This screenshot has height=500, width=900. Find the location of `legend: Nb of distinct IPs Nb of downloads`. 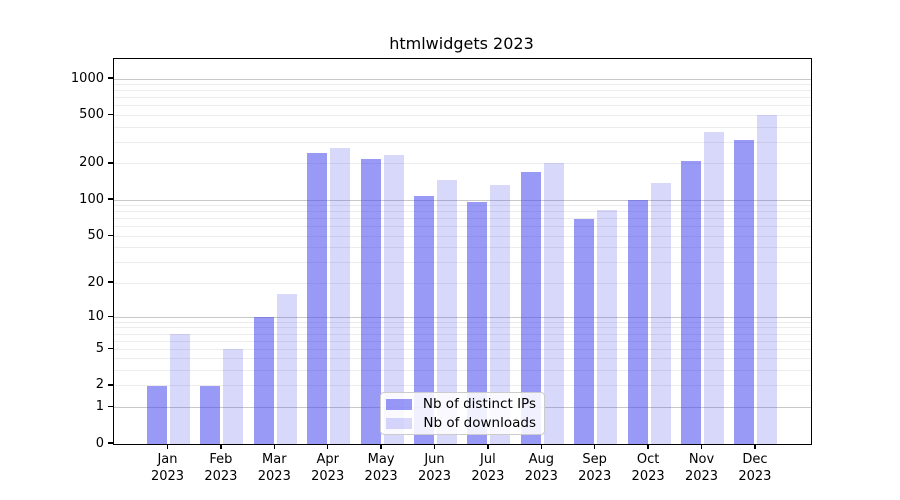

legend: Nb of distinct IPs Nb of downloads is located at coordinates (462, 413).